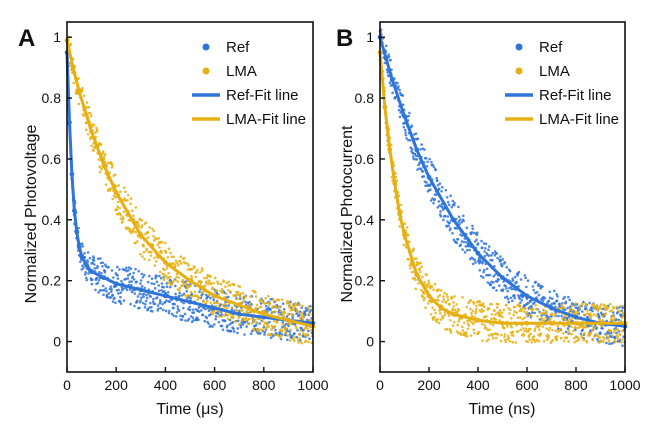 The width and height of the screenshot is (660, 440). Describe the element at coordinates (57, 342) in the screenshot. I see `y-tick-label: 0` at that location.